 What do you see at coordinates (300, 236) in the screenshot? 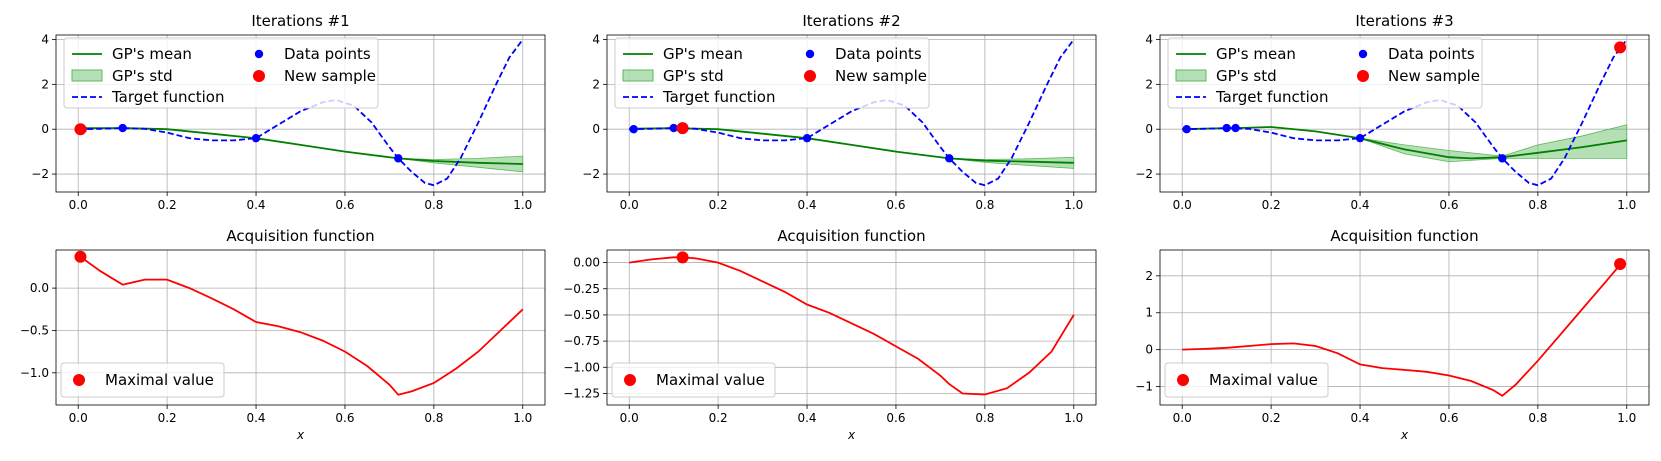
I see `subplot-title: Acquisition function` at bounding box center [300, 236].